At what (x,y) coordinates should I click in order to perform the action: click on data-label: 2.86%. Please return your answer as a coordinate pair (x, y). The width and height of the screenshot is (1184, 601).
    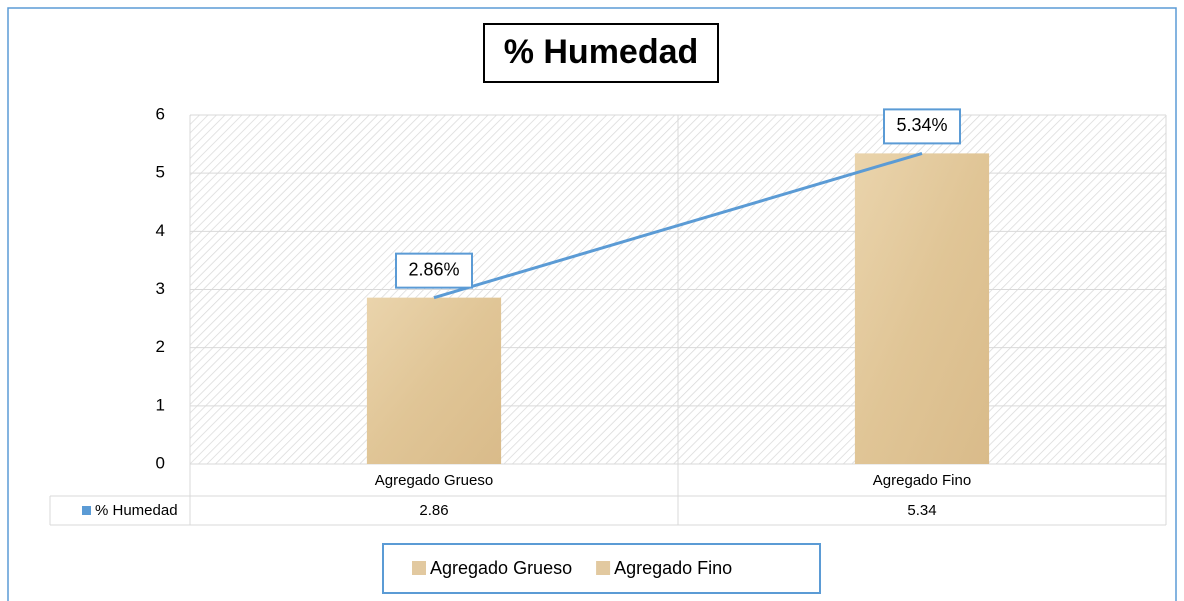
    Looking at the image, I should click on (433, 269).